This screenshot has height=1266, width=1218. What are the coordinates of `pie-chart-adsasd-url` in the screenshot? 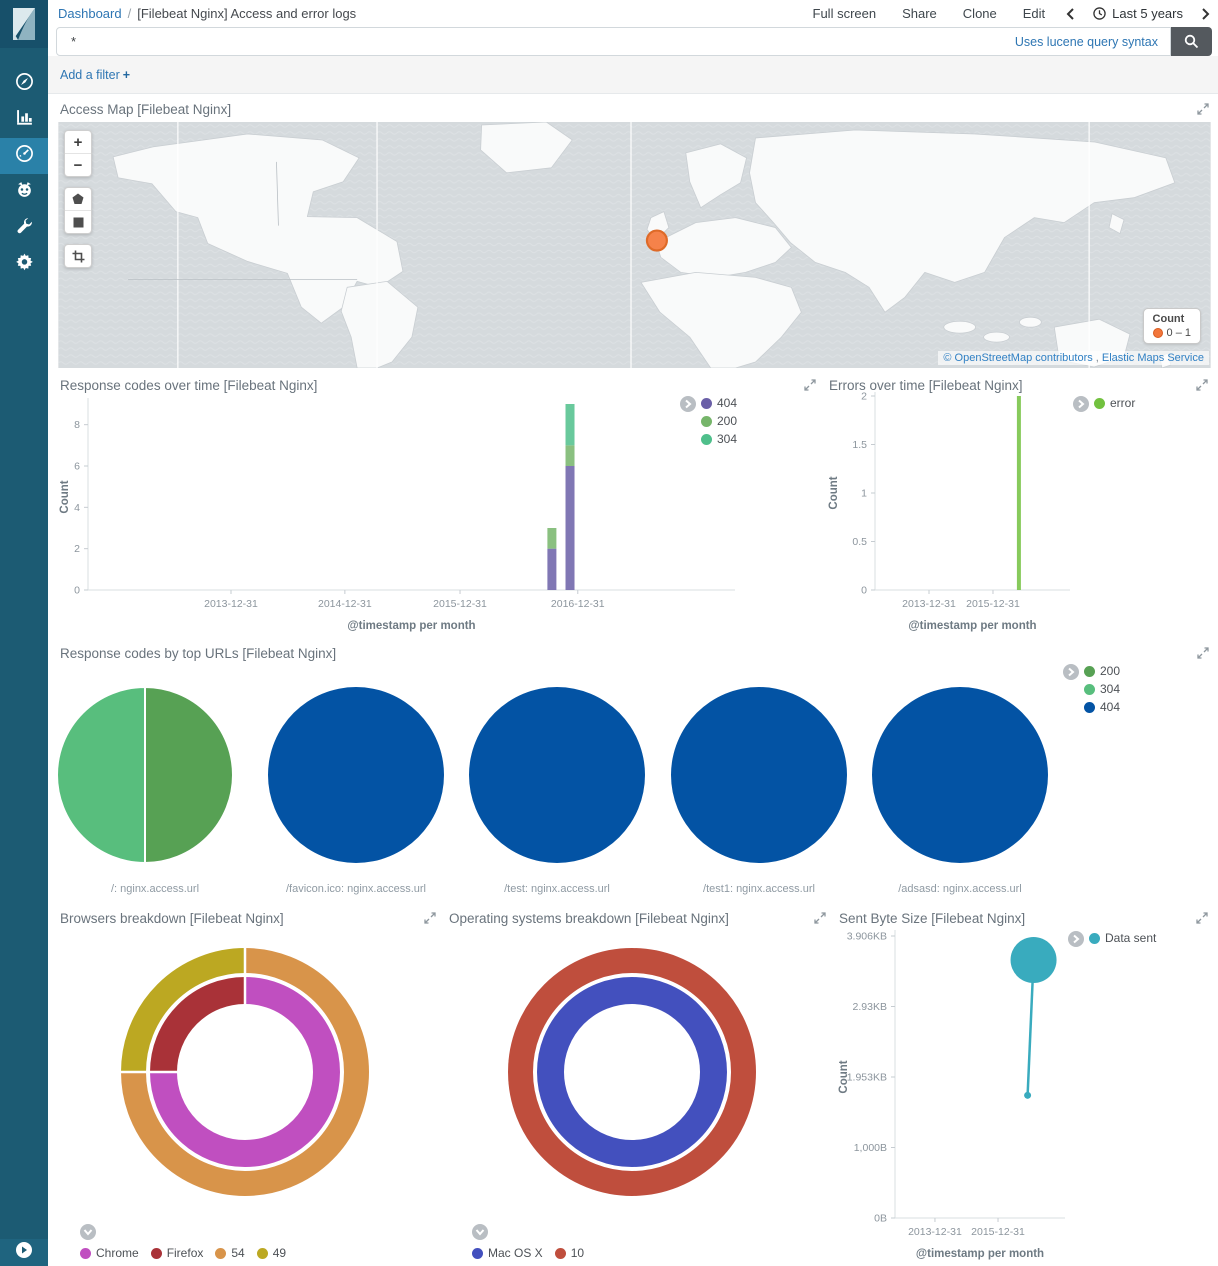 It's located at (960, 775).